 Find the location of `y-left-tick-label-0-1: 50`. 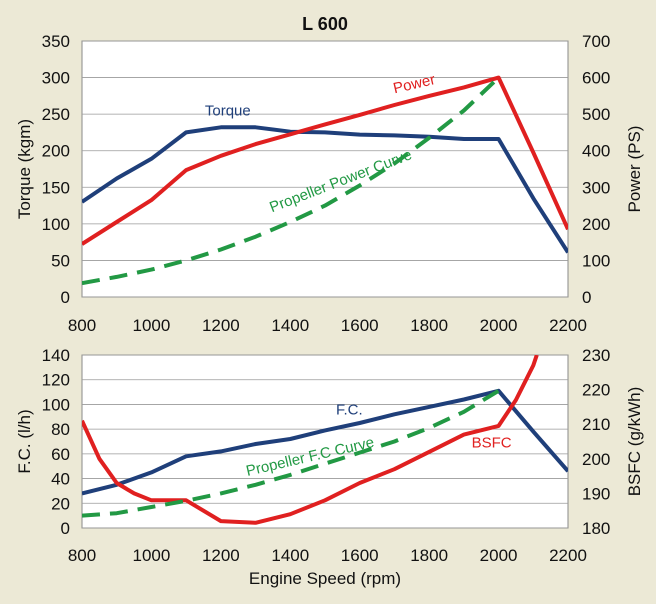

y-left-tick-label-0-1: 50 is located at coordinates (60, 260).